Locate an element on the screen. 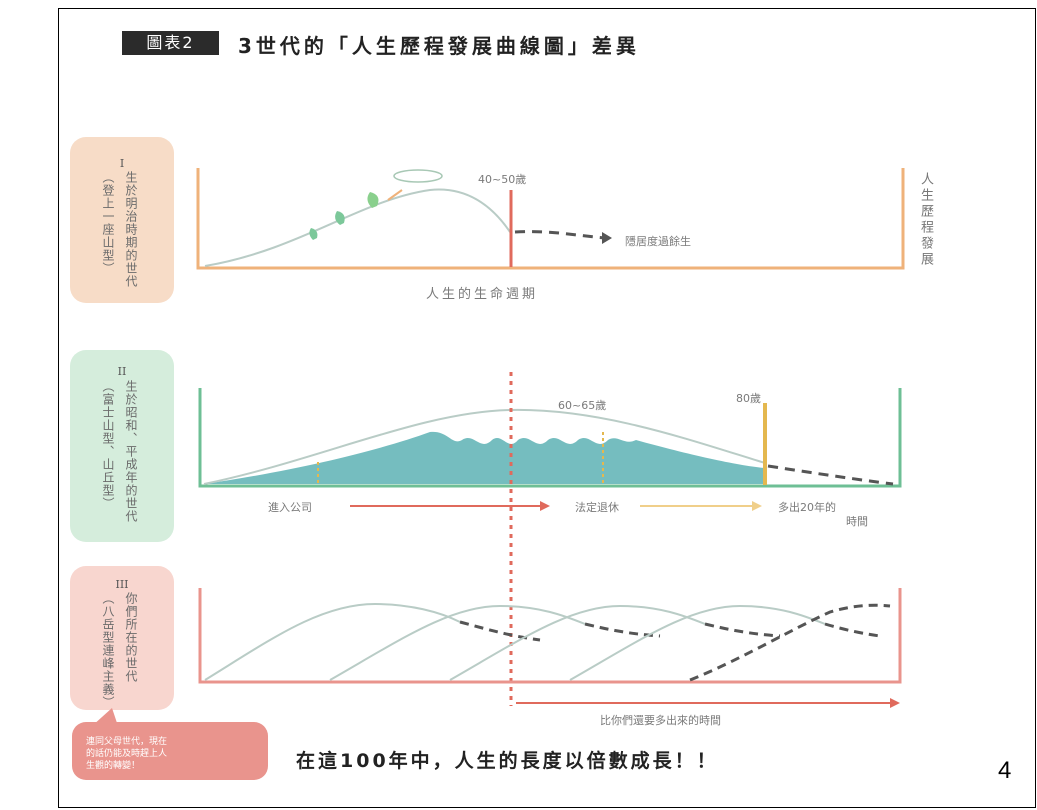 This screenshot has height=810, width=1037. panel3-sub-label: （八岳型連峰主義） is located at coordinates (108, 650).